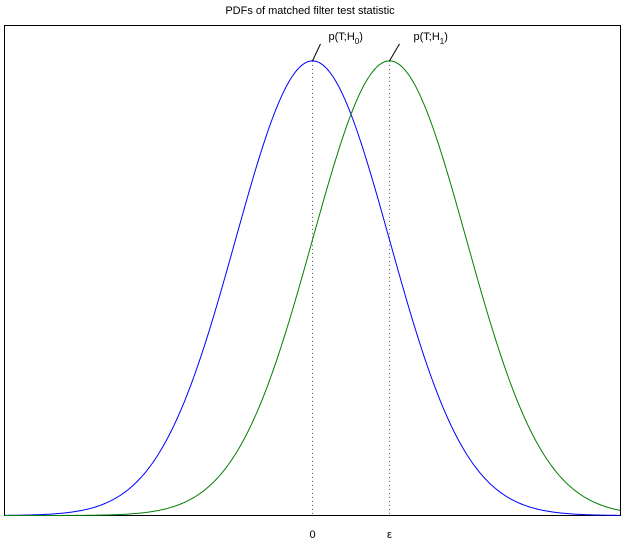 Image resolution: width=621 pixels, height=543 pixels. What do you see at coordinates (316, 52) in the screenshot?
I see `annotation-leader-h0` at bounding box center [316, 52].